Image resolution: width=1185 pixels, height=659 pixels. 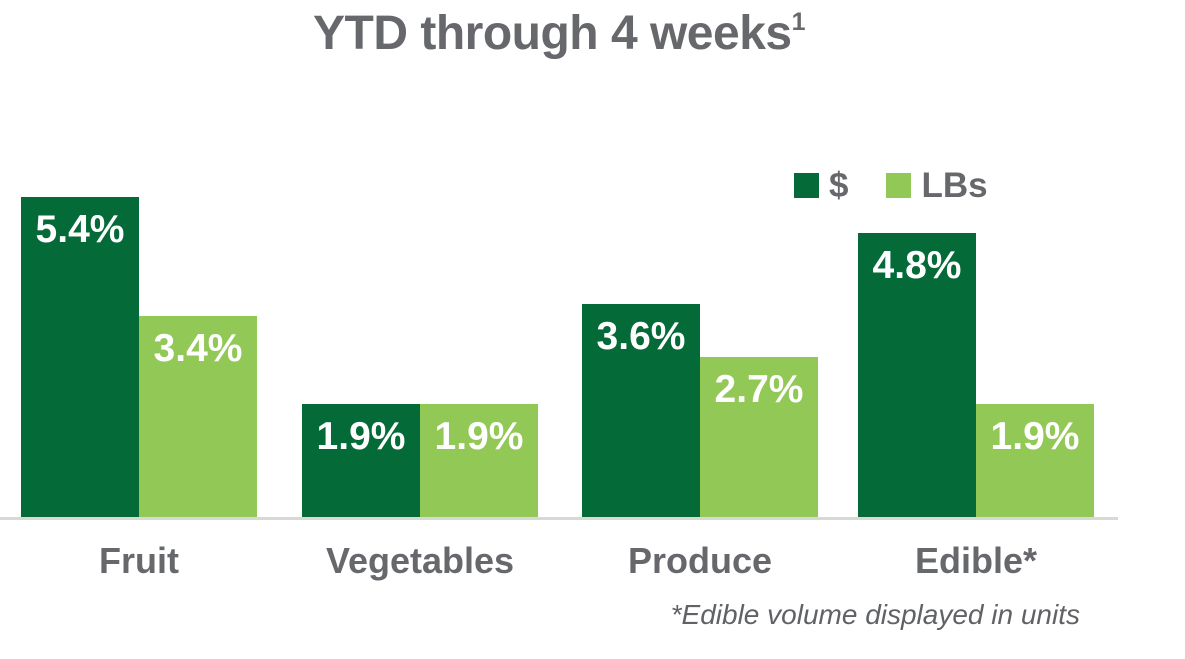 I want to click on chart-title: YTD through 4 weeks1, so click(x=559, y=33).